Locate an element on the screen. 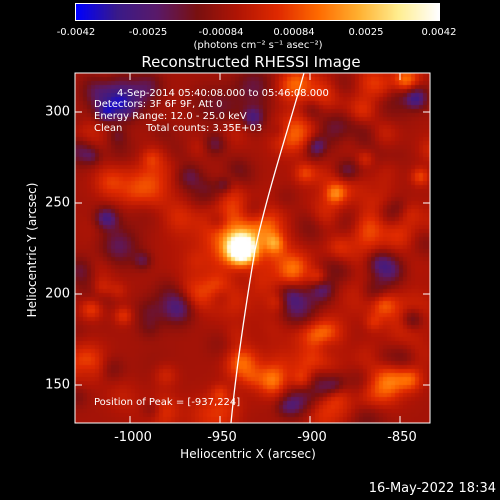 The image size is (500, 500). timestamp-footer: 16-May-2022 18:34 is located at coordinates (432, 488).